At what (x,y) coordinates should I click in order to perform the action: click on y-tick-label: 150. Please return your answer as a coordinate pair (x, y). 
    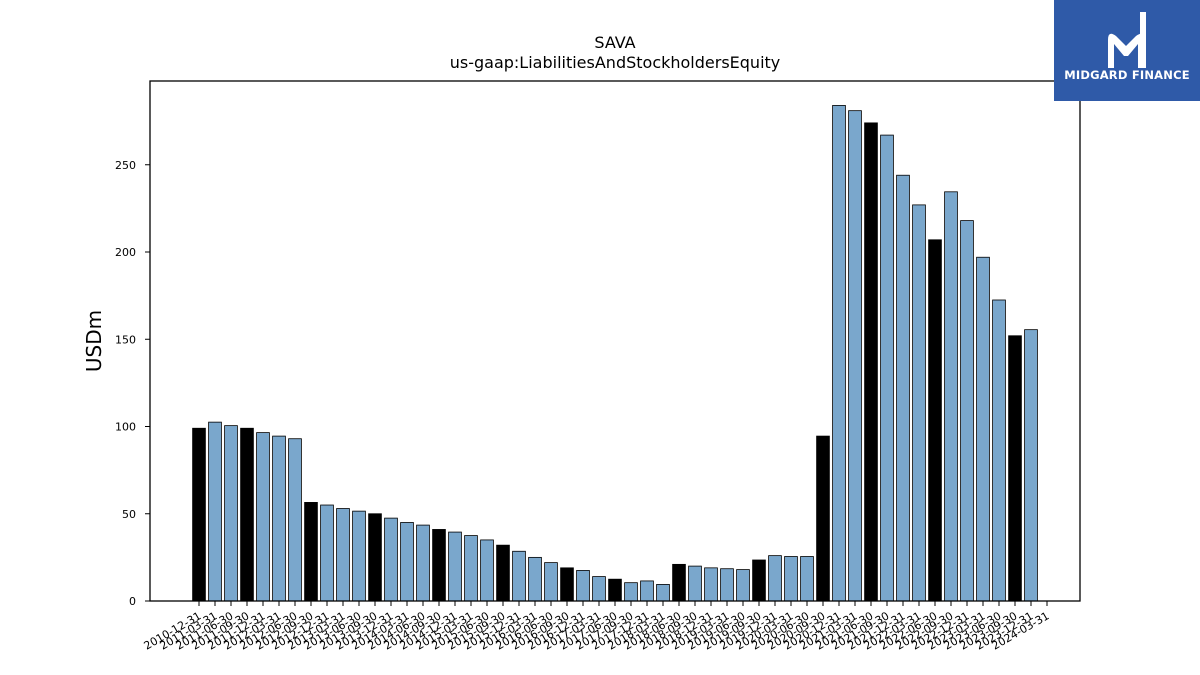
    Looking at the image, I should click on (125, 339).